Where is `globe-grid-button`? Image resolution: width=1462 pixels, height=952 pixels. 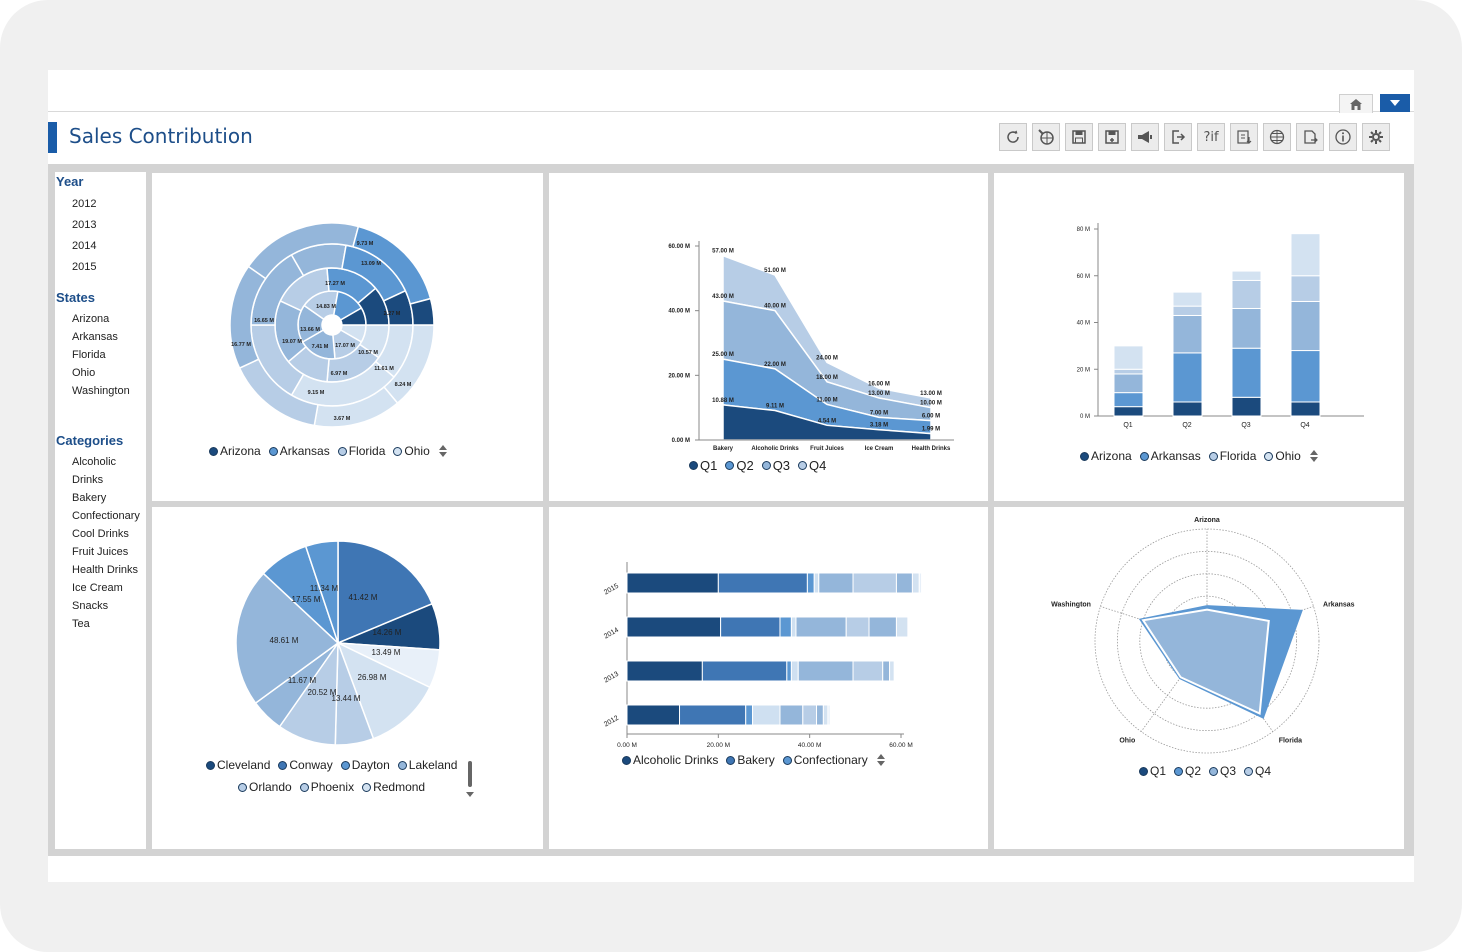
globe-grid-button is located at coordinates (1277, 137).